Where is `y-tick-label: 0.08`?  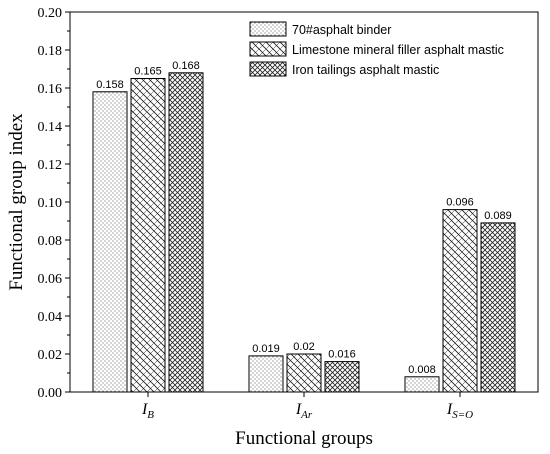
y-tick-label: 0.08 is located at coordinates (50, 241).